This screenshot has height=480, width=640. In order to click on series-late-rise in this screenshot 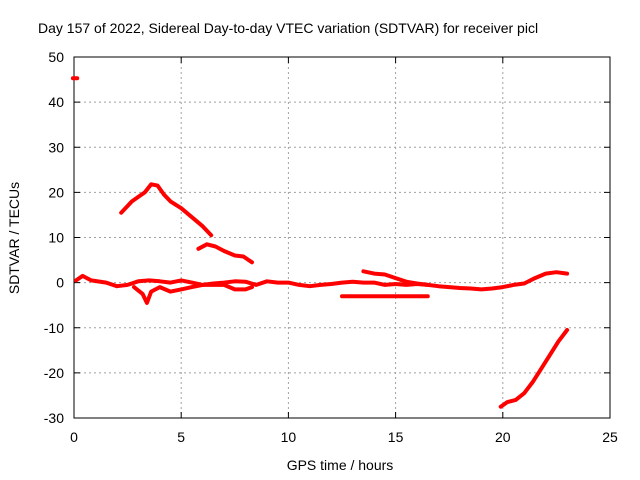, I will do `click(534, 368)`.